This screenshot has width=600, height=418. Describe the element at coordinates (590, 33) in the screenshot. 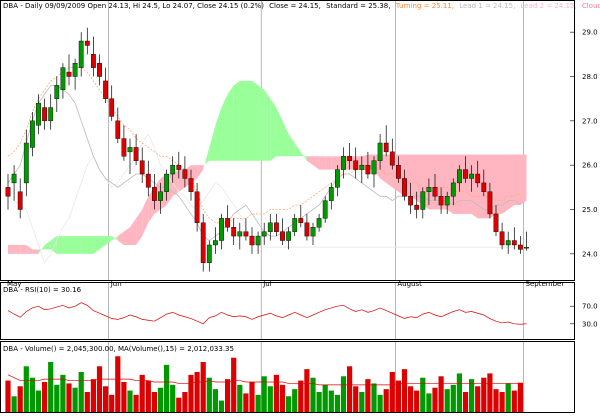

I see `y-tick-label: 29.0` at that location.